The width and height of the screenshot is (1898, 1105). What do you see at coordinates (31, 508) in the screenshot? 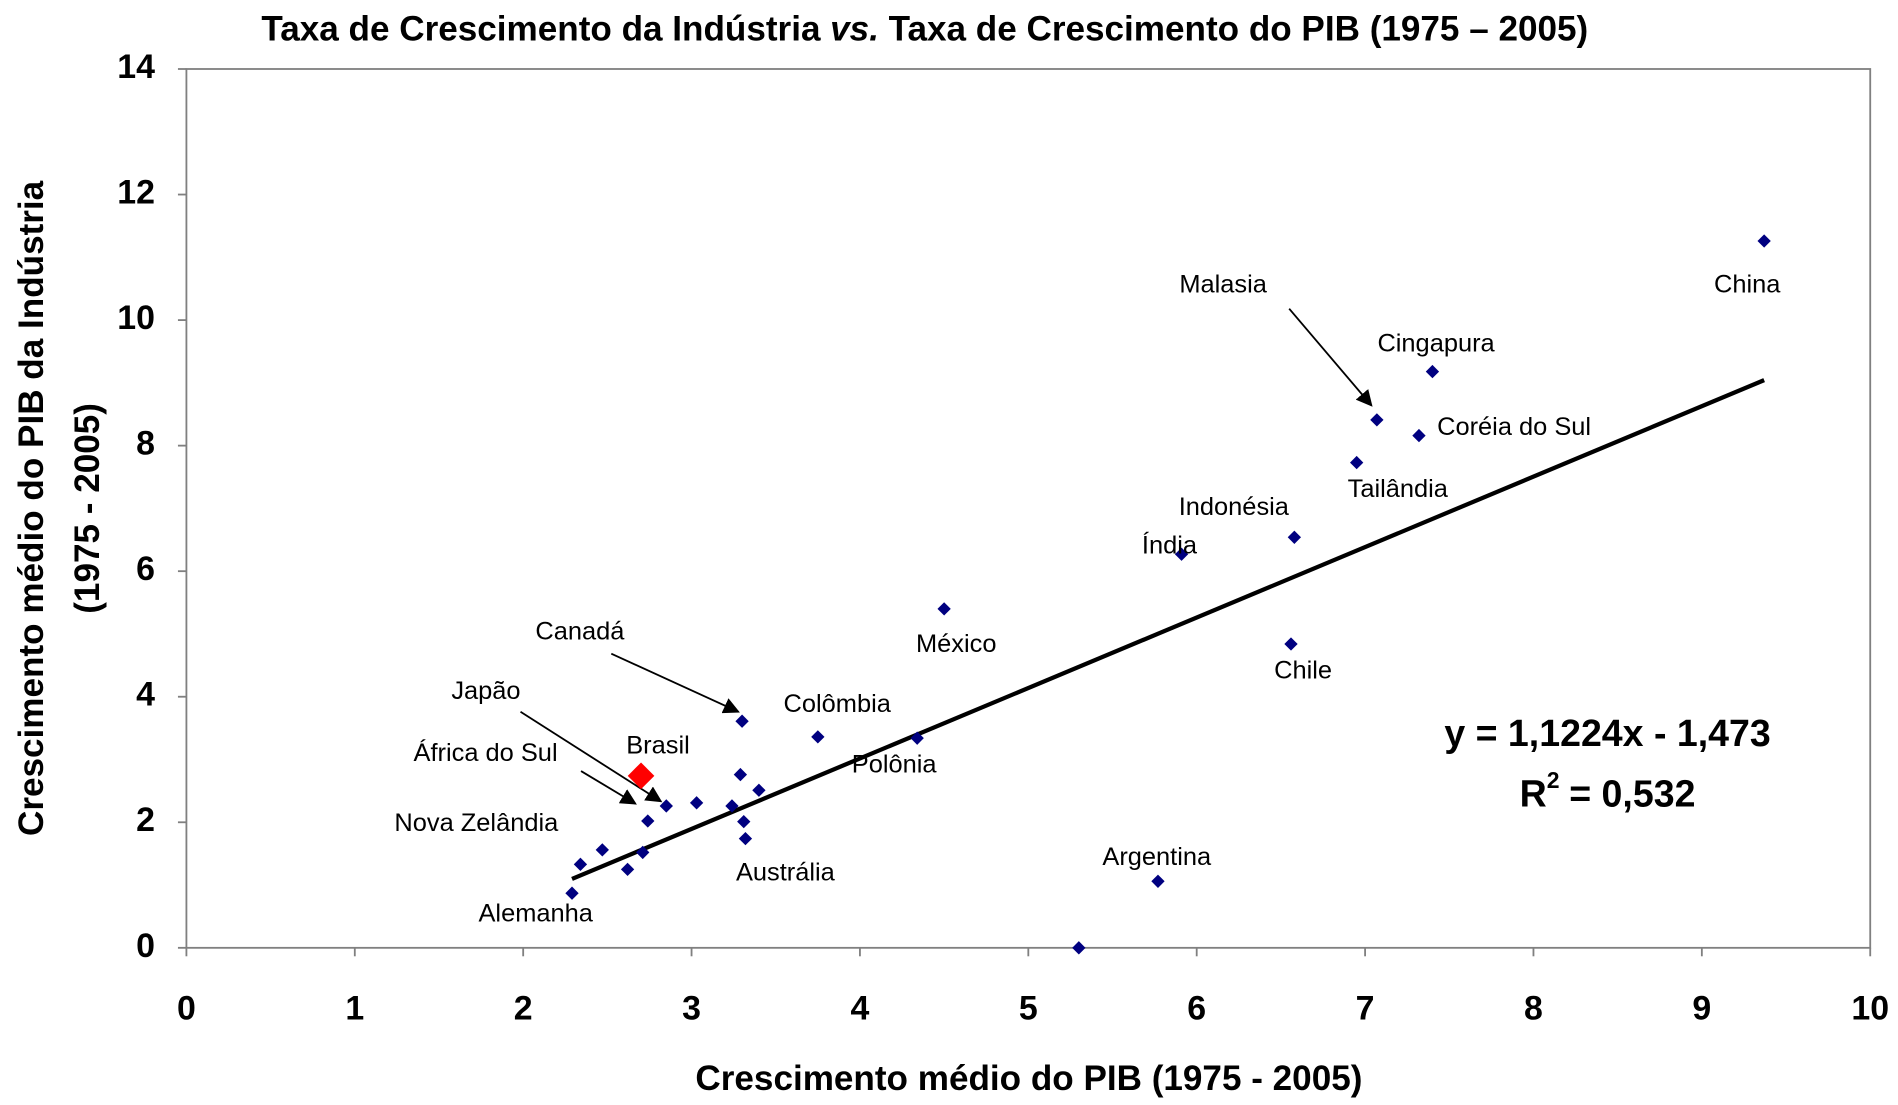
I see `y-axis-title: Crescimento médio do PIB da Indústria` at bounding box center [31, 508].